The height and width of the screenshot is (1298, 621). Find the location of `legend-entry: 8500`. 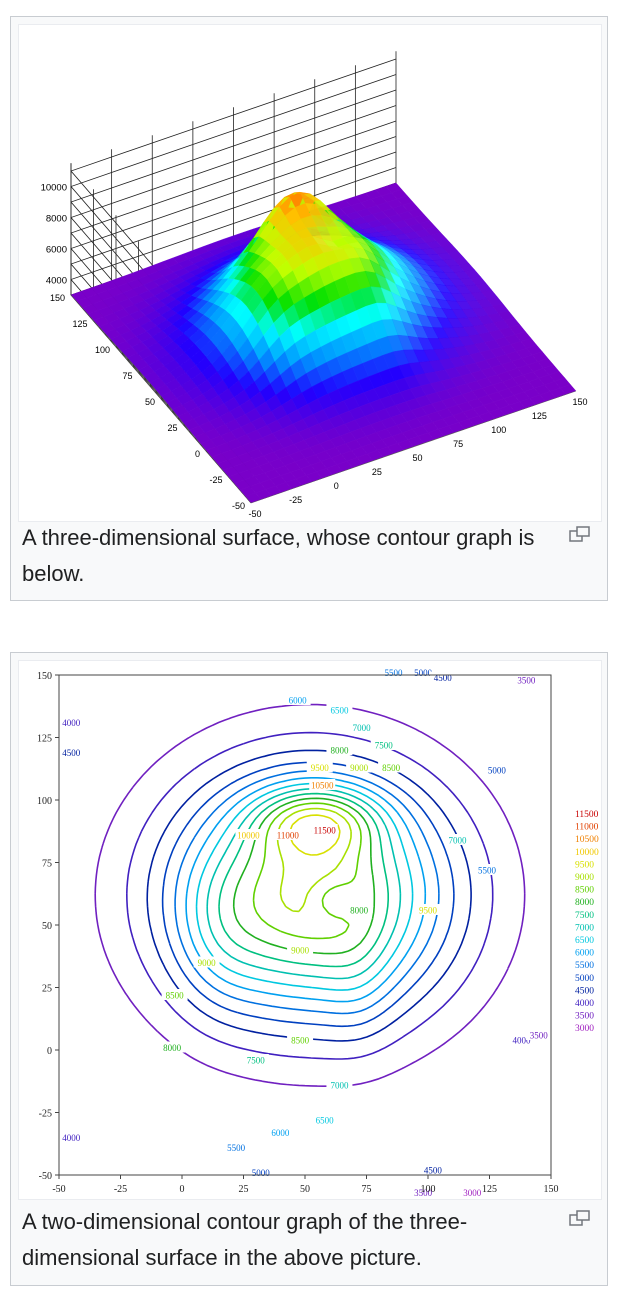

legend-entry: 8500 is located at coordinates (584, 891).